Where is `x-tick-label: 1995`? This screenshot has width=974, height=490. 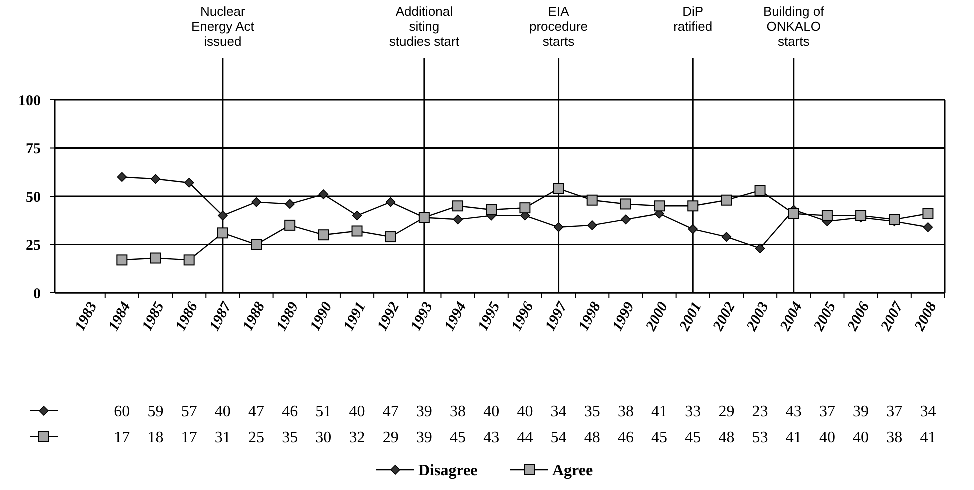
x-tick-label: 1995 is located at coordinates (490, 316).